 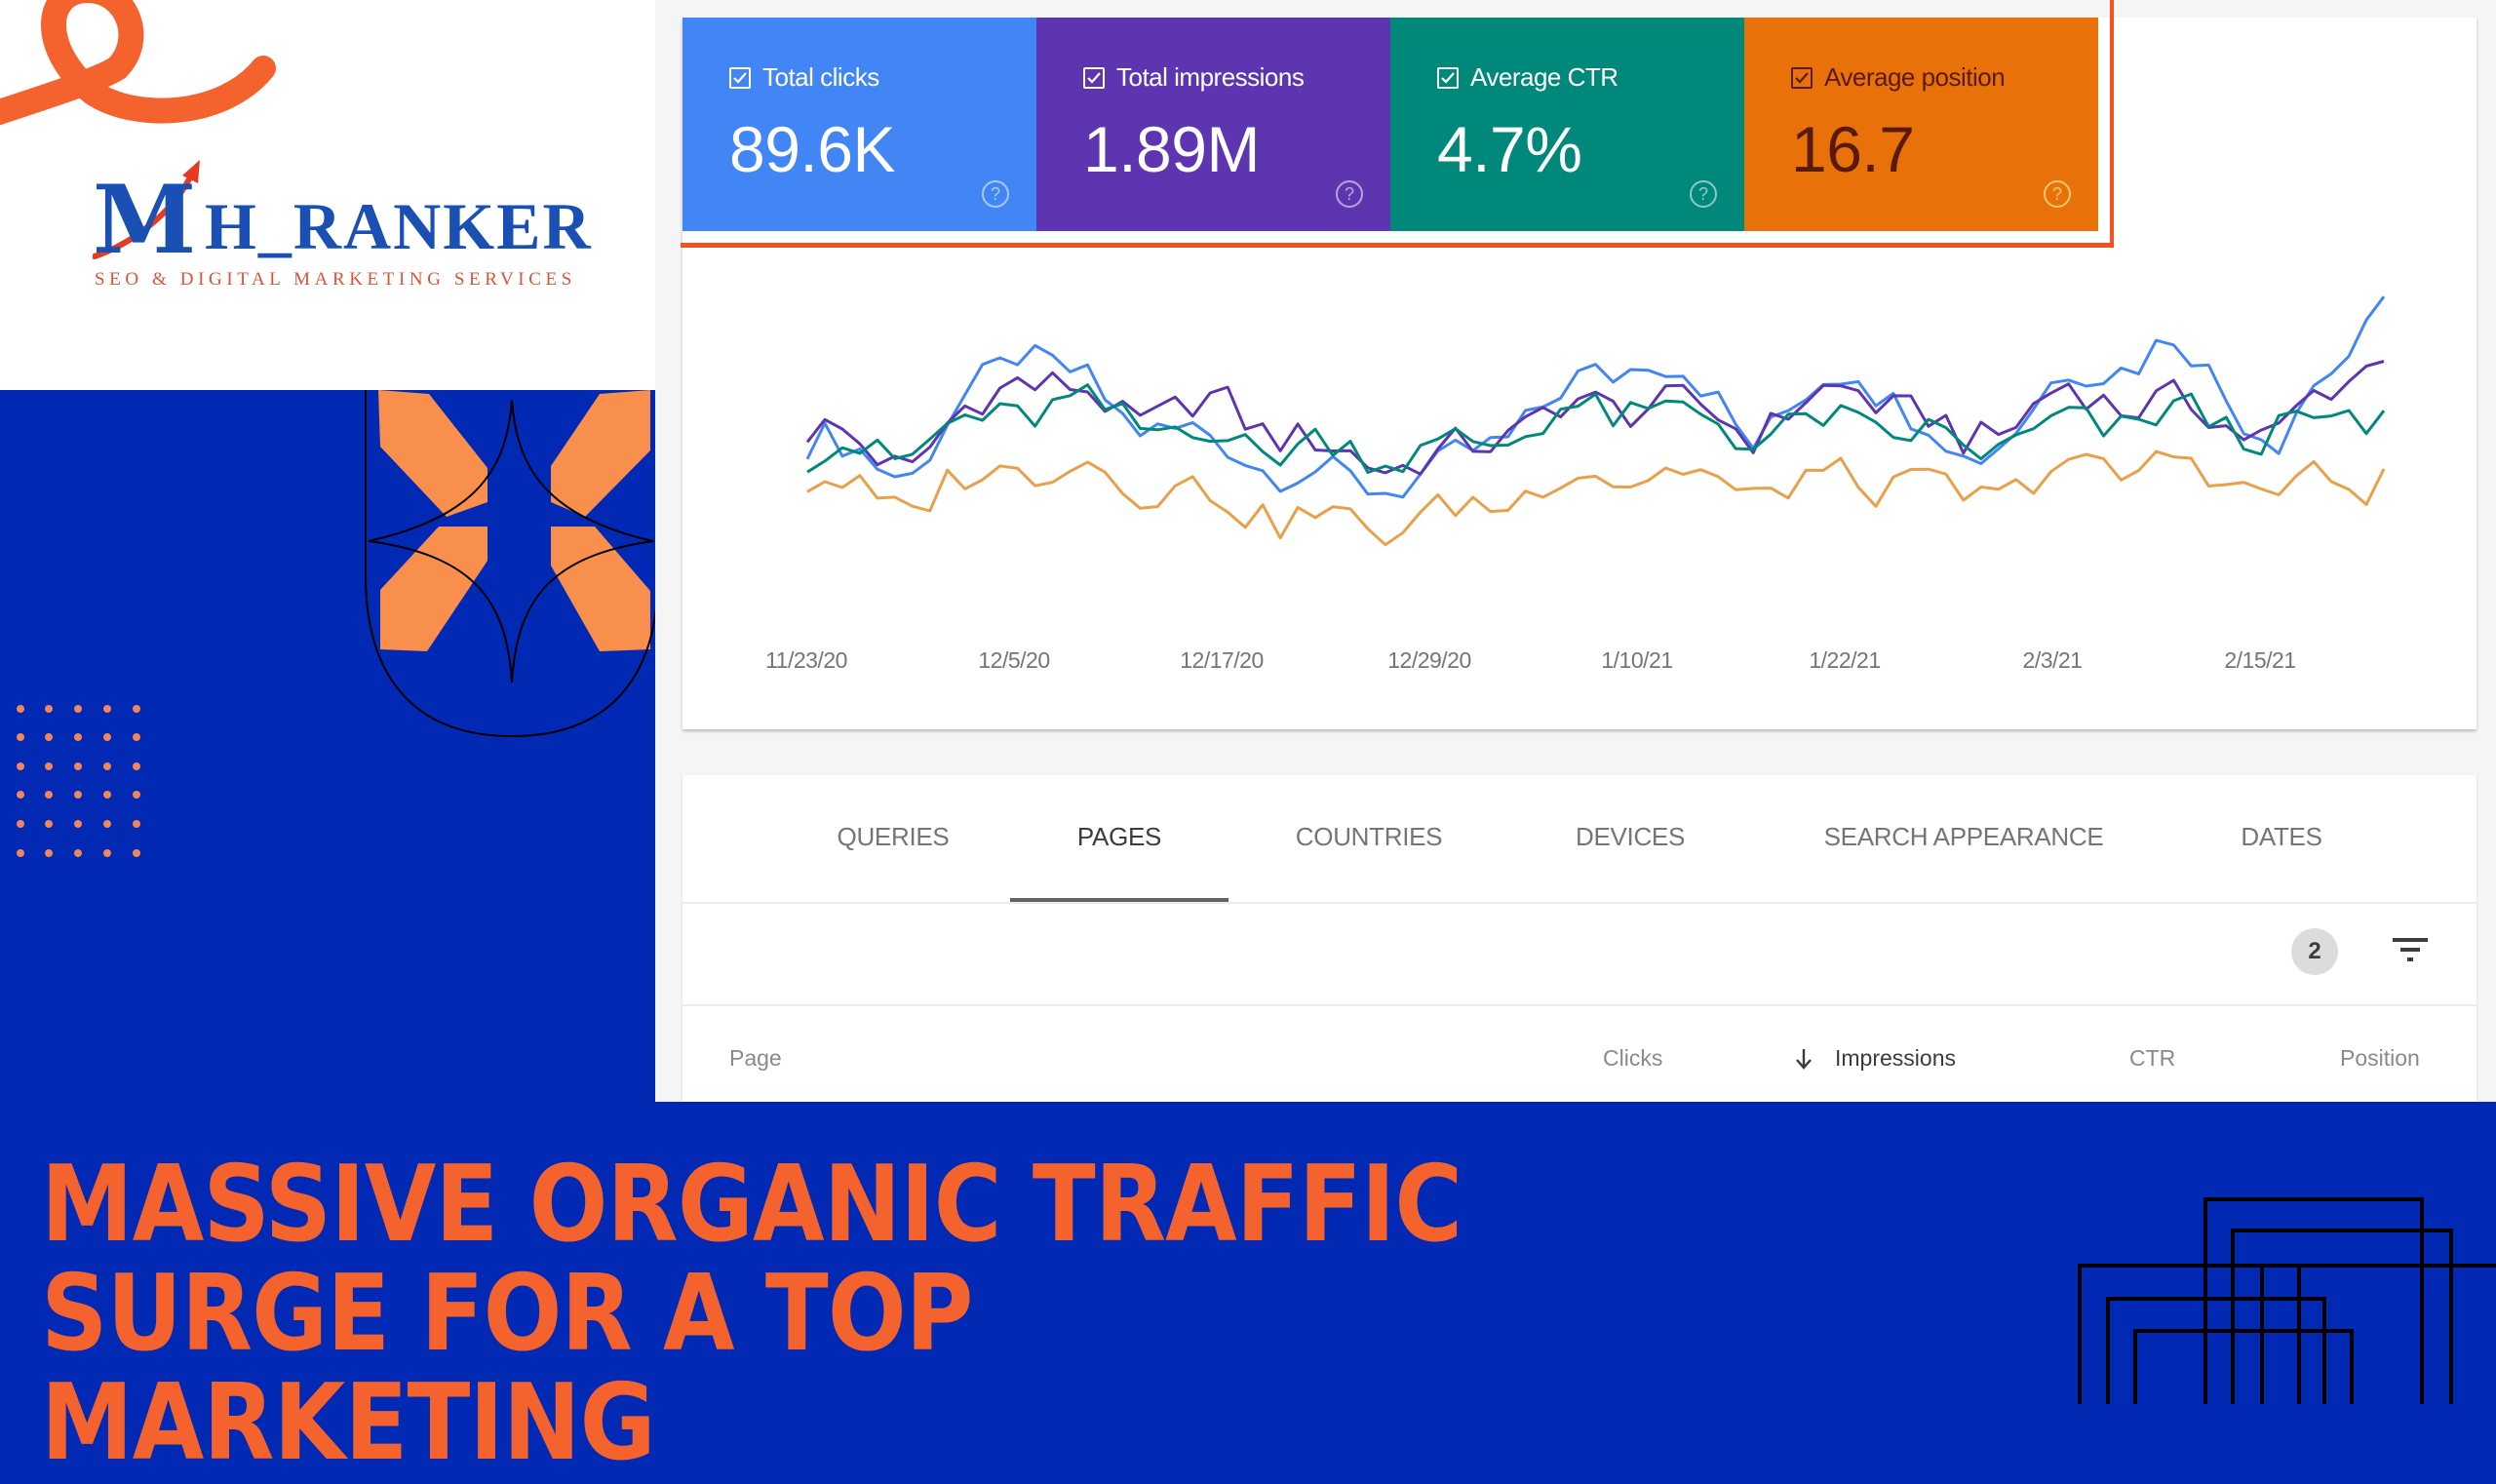 What do you see at coordinates (2260, 660) in the screenshot?
I see `x-axis-tick-label: 2/15/21` at bounding box center [2260, 660].